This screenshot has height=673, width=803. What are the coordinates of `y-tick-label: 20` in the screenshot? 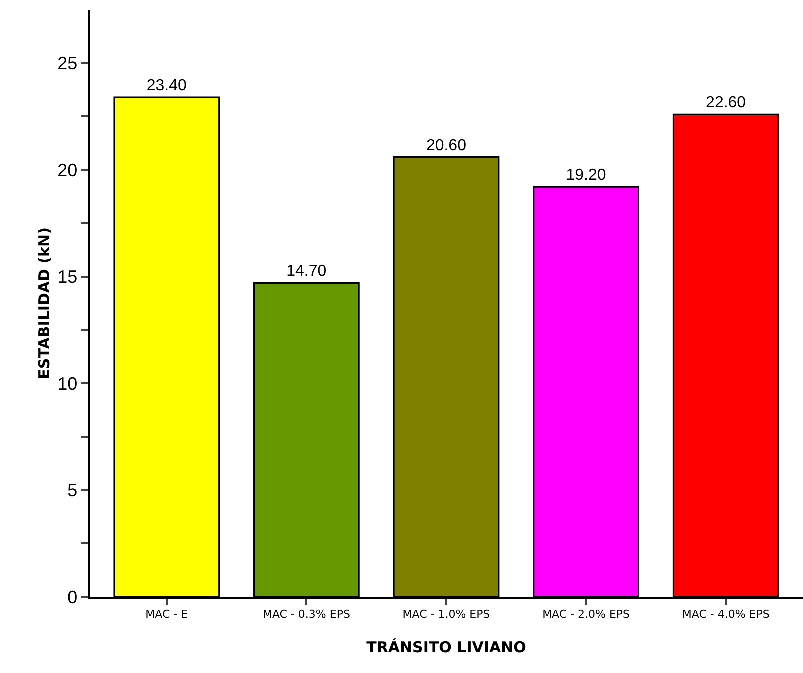 It's located at (68, 170).